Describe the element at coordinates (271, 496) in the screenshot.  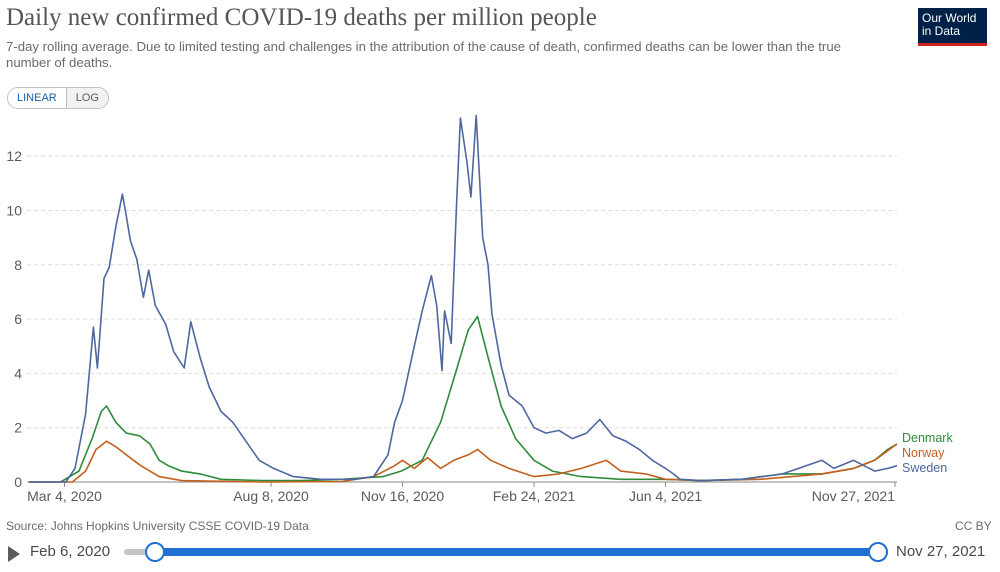
I see `x-tick-label-1: Aug 8, 2020` at that location.